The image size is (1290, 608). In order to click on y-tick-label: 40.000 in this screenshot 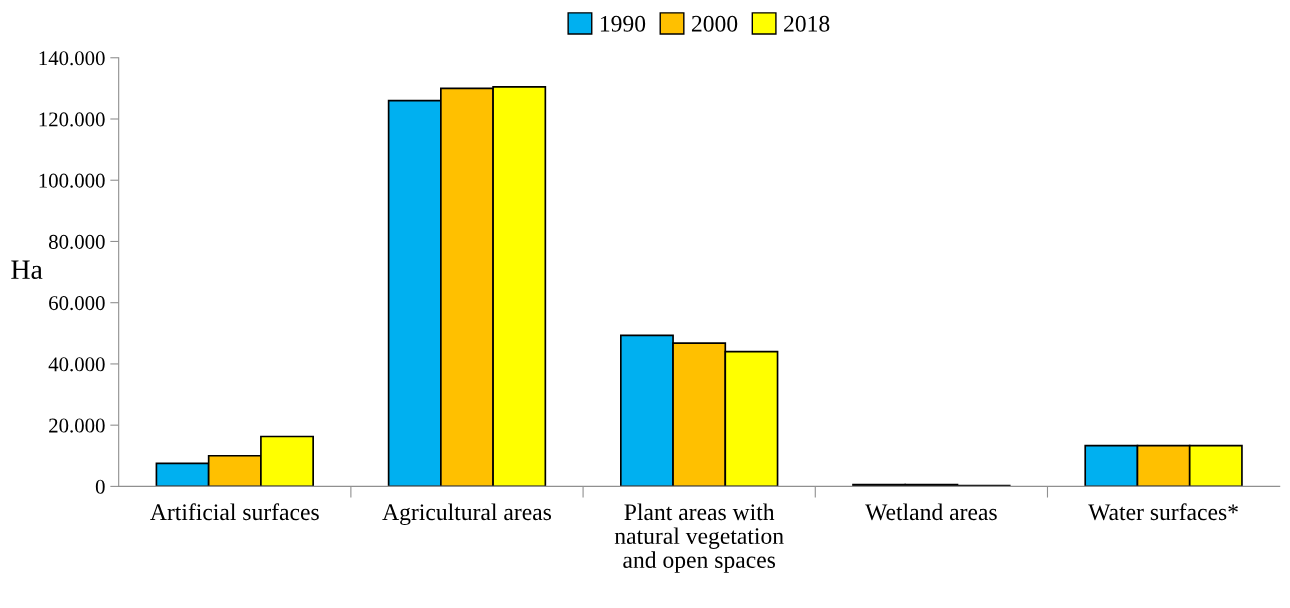, I will do `click(76, 364)`.